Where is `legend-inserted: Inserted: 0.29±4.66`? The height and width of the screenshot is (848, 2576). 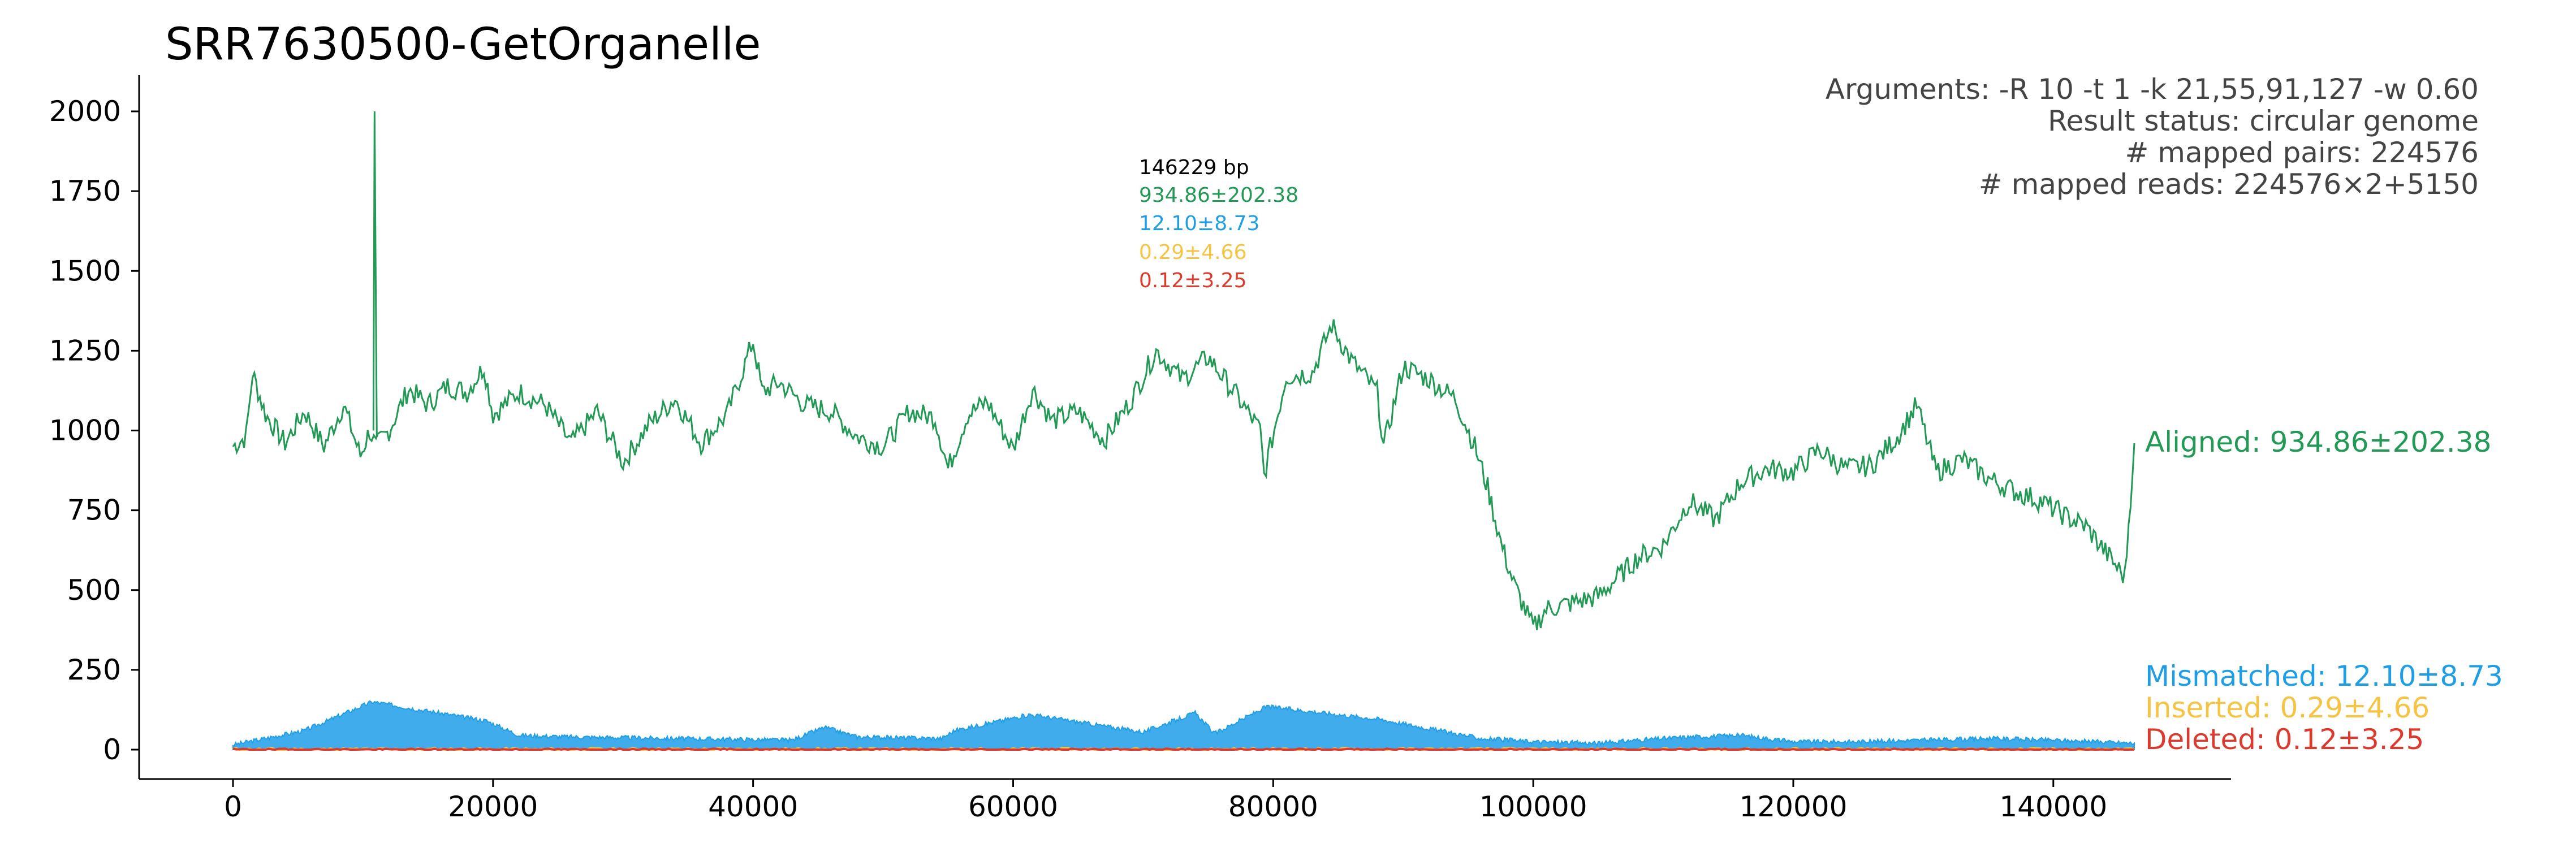
legend-inserted: Inserted: 0.29±4.66 is located at coordinates (2288, 707).